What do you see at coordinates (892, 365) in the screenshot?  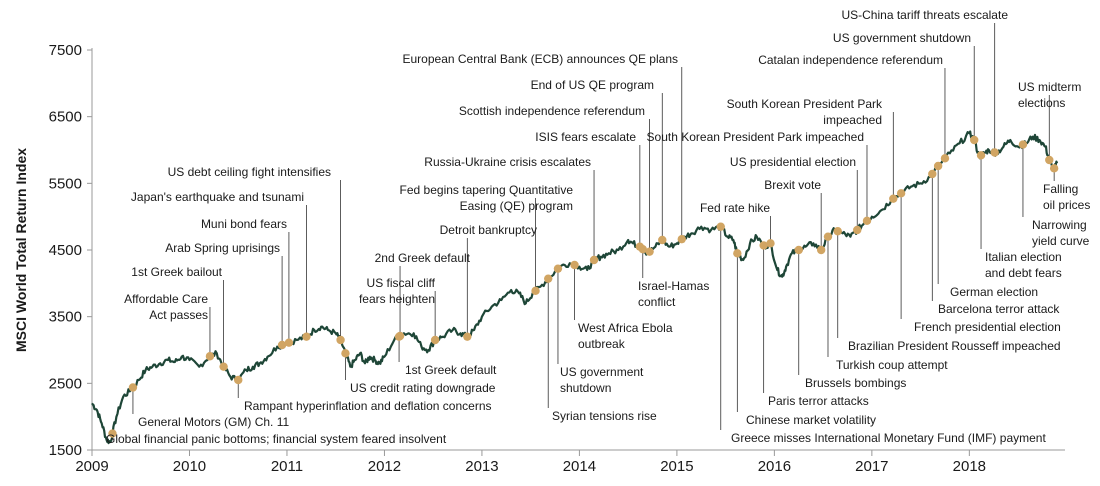 I see `event-label: Turkish coup attempt` at bounding box center [892, 365].